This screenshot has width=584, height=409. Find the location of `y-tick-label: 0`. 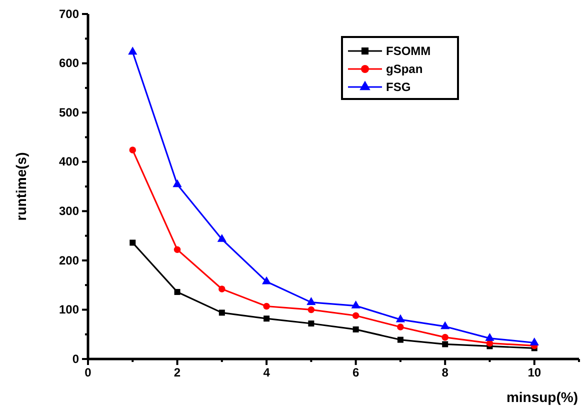

y-tick-label: 0 is located at coordinates (76, 359).